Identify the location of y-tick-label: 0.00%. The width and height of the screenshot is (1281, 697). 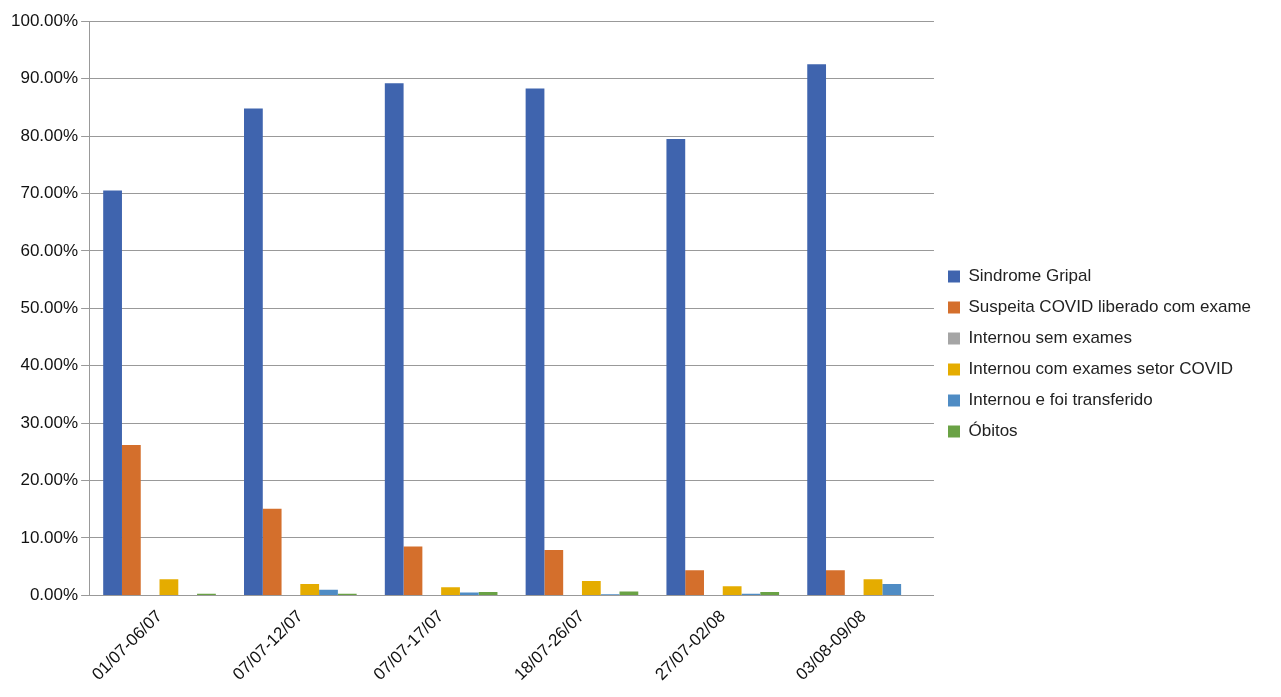
(54, 595).